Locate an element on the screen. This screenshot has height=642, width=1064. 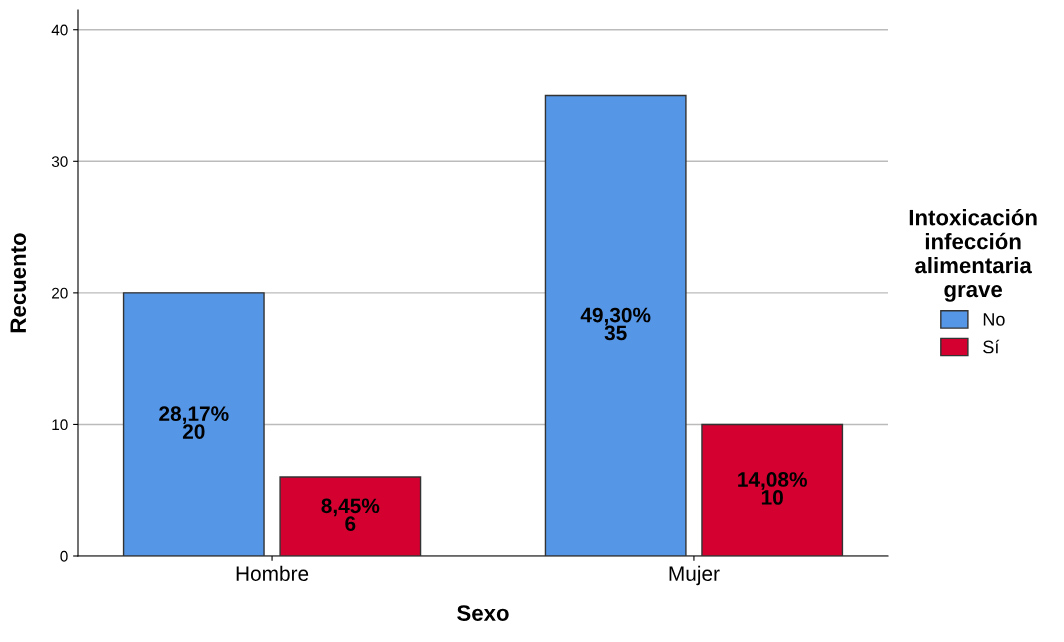
legend-label: No is located at coordinates (994, 319).